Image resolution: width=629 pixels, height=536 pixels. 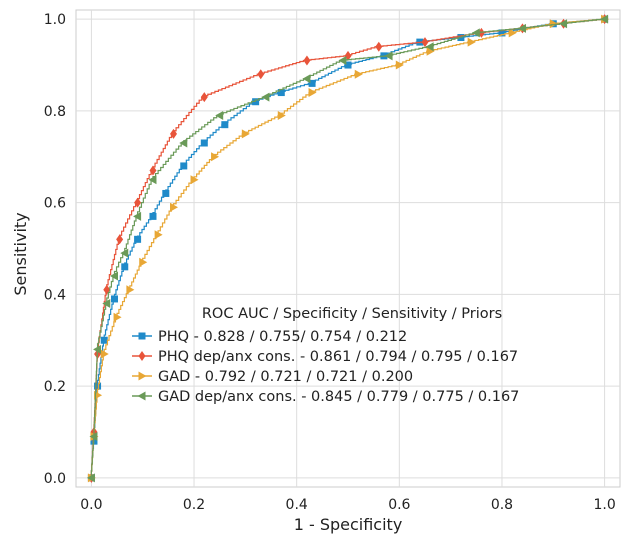 What do you see at coordinates (55, 387) in the screenshot?
I see `y-tick-label: 0.2` at bounding box center [55, 387].